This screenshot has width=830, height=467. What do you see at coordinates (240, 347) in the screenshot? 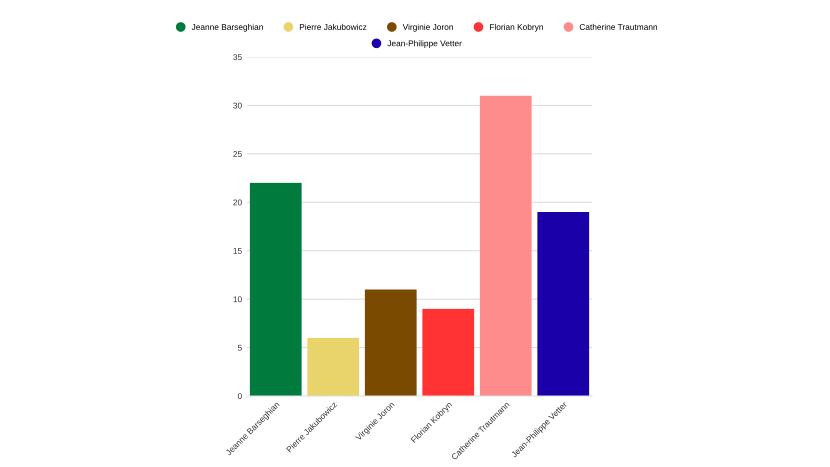
I see `y-tick-label: 5` at bounding box center [240, 347].